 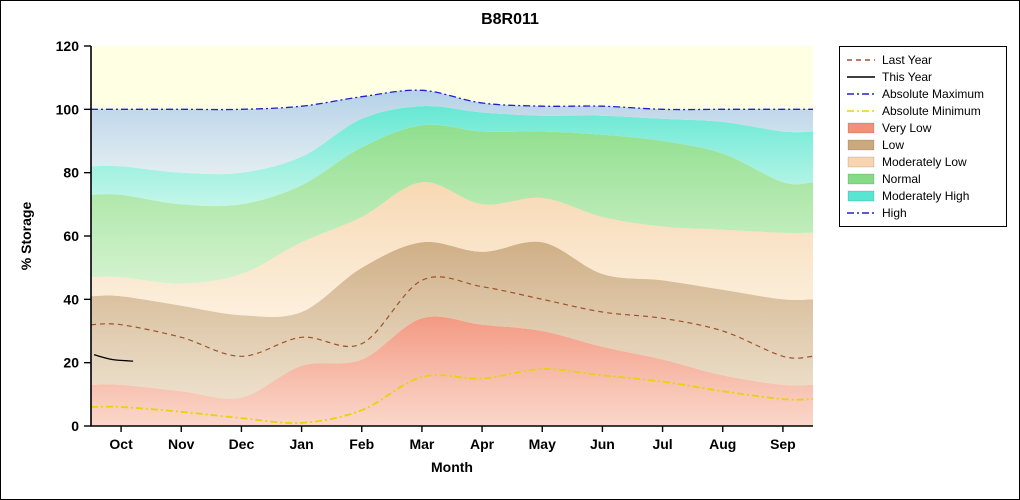 I want to click on legend-label: Low, so click(x=893, y=145).